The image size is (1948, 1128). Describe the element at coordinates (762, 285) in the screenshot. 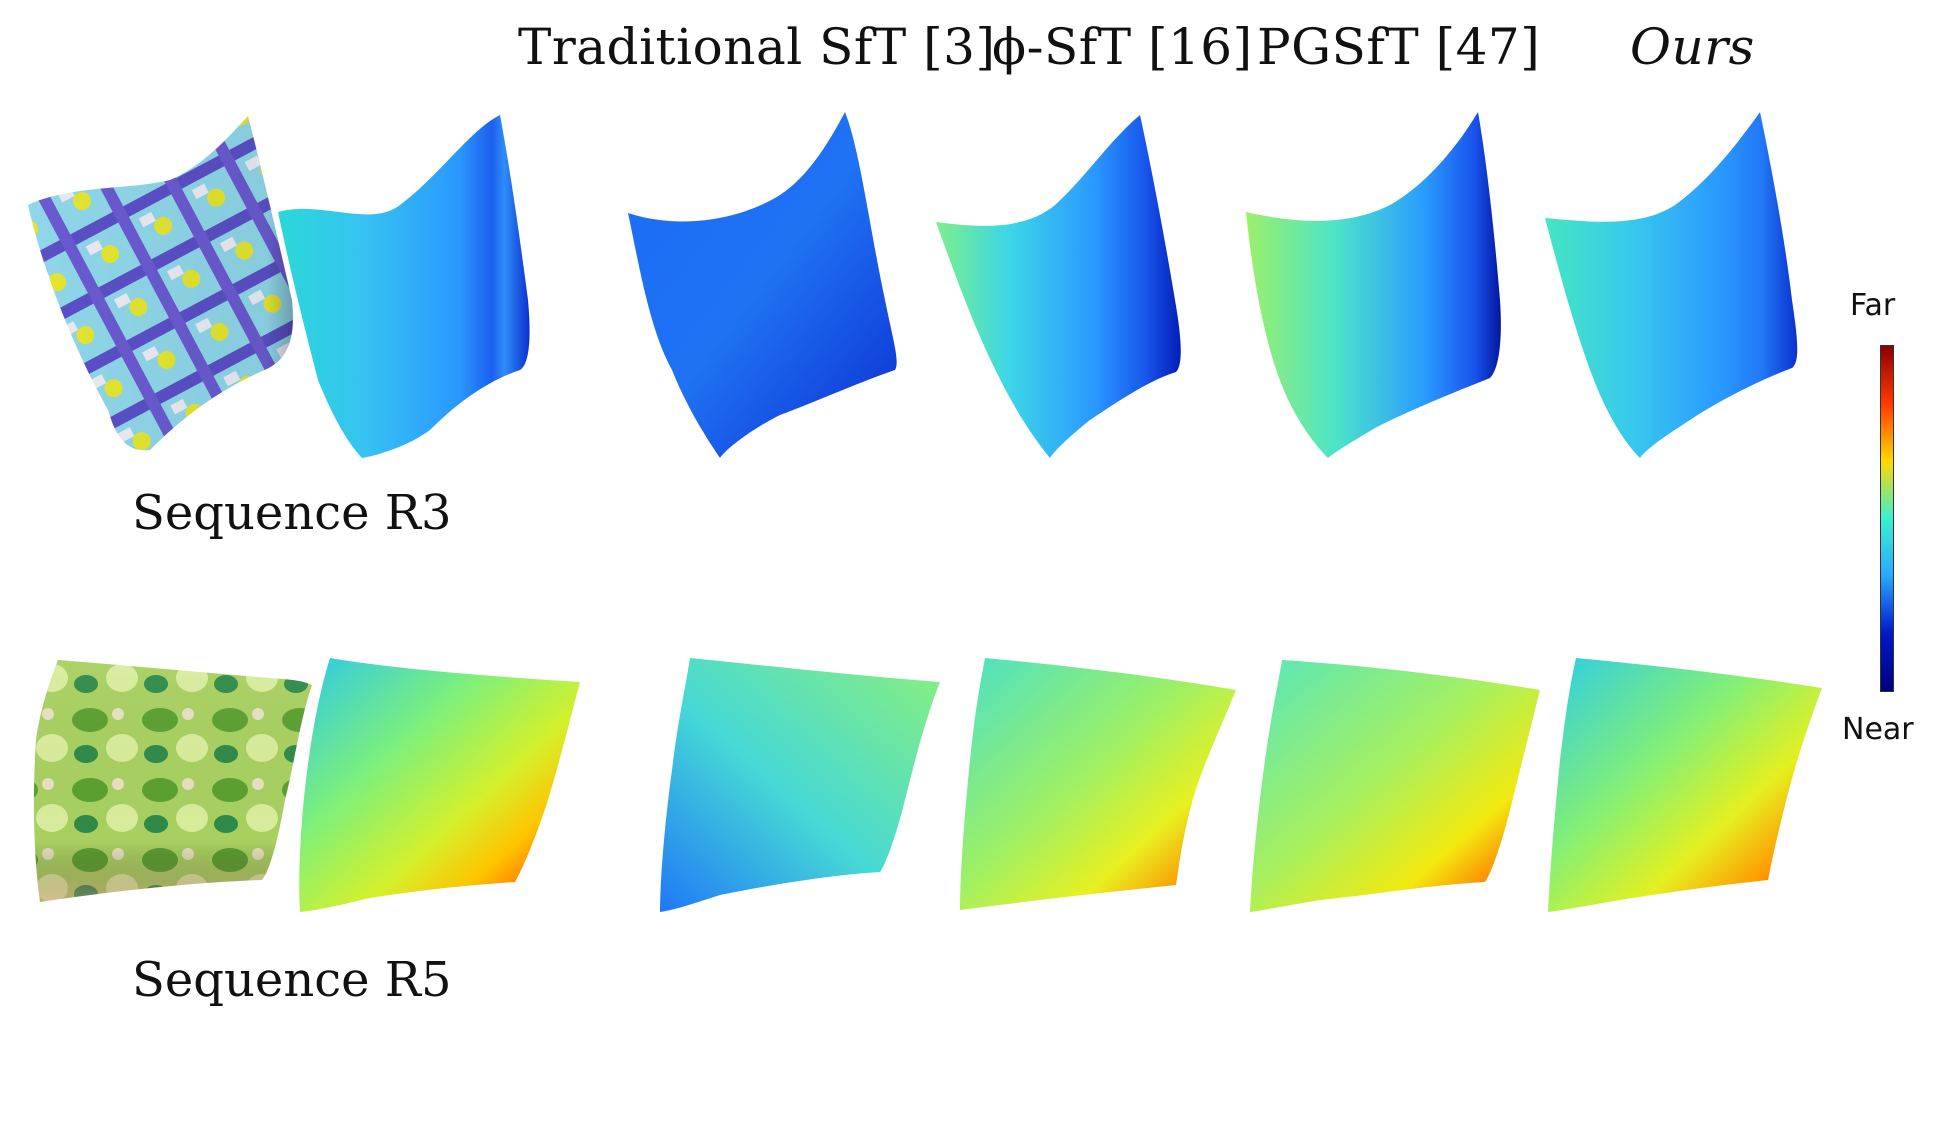

I see `r3-traditional-sft` at that location.